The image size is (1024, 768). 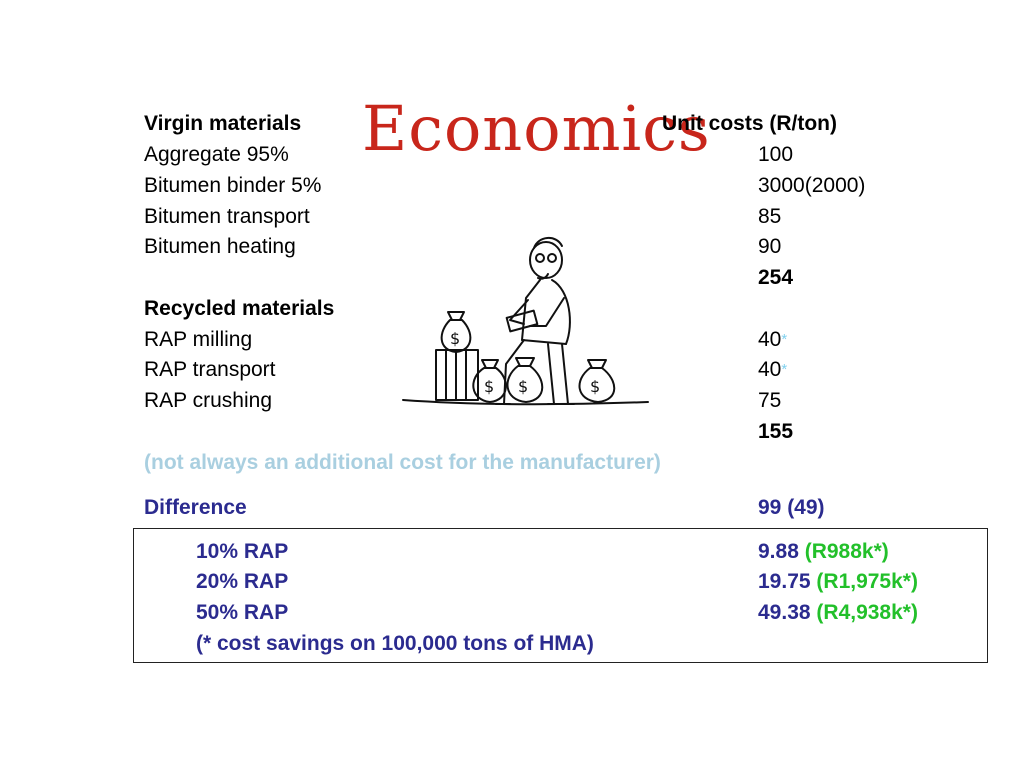 I want to click on savings-value-group: 19.75 (R1,975k*), so click(x=838, y=582).